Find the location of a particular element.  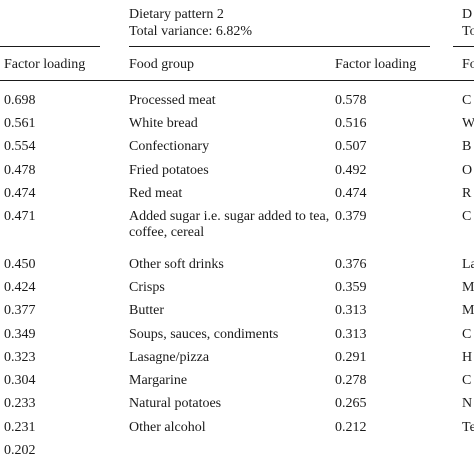

factor-loading: 0.291 is located at coordinates (351, 357).